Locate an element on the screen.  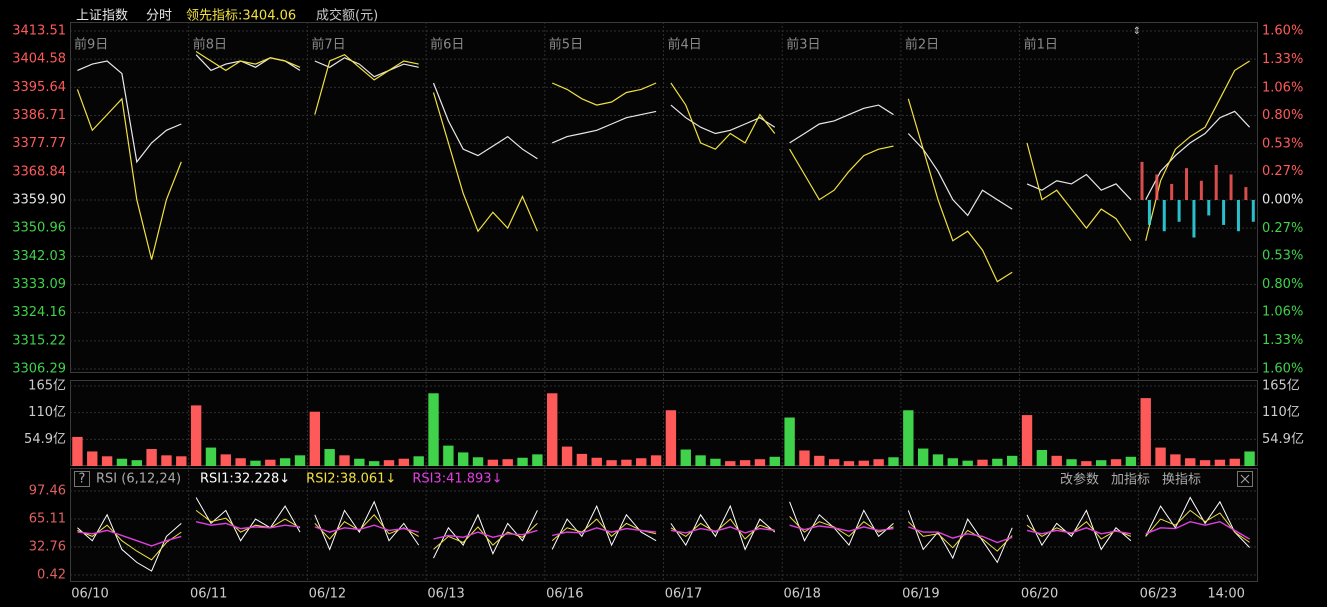
close-box is located at coordinates (1245, 479).